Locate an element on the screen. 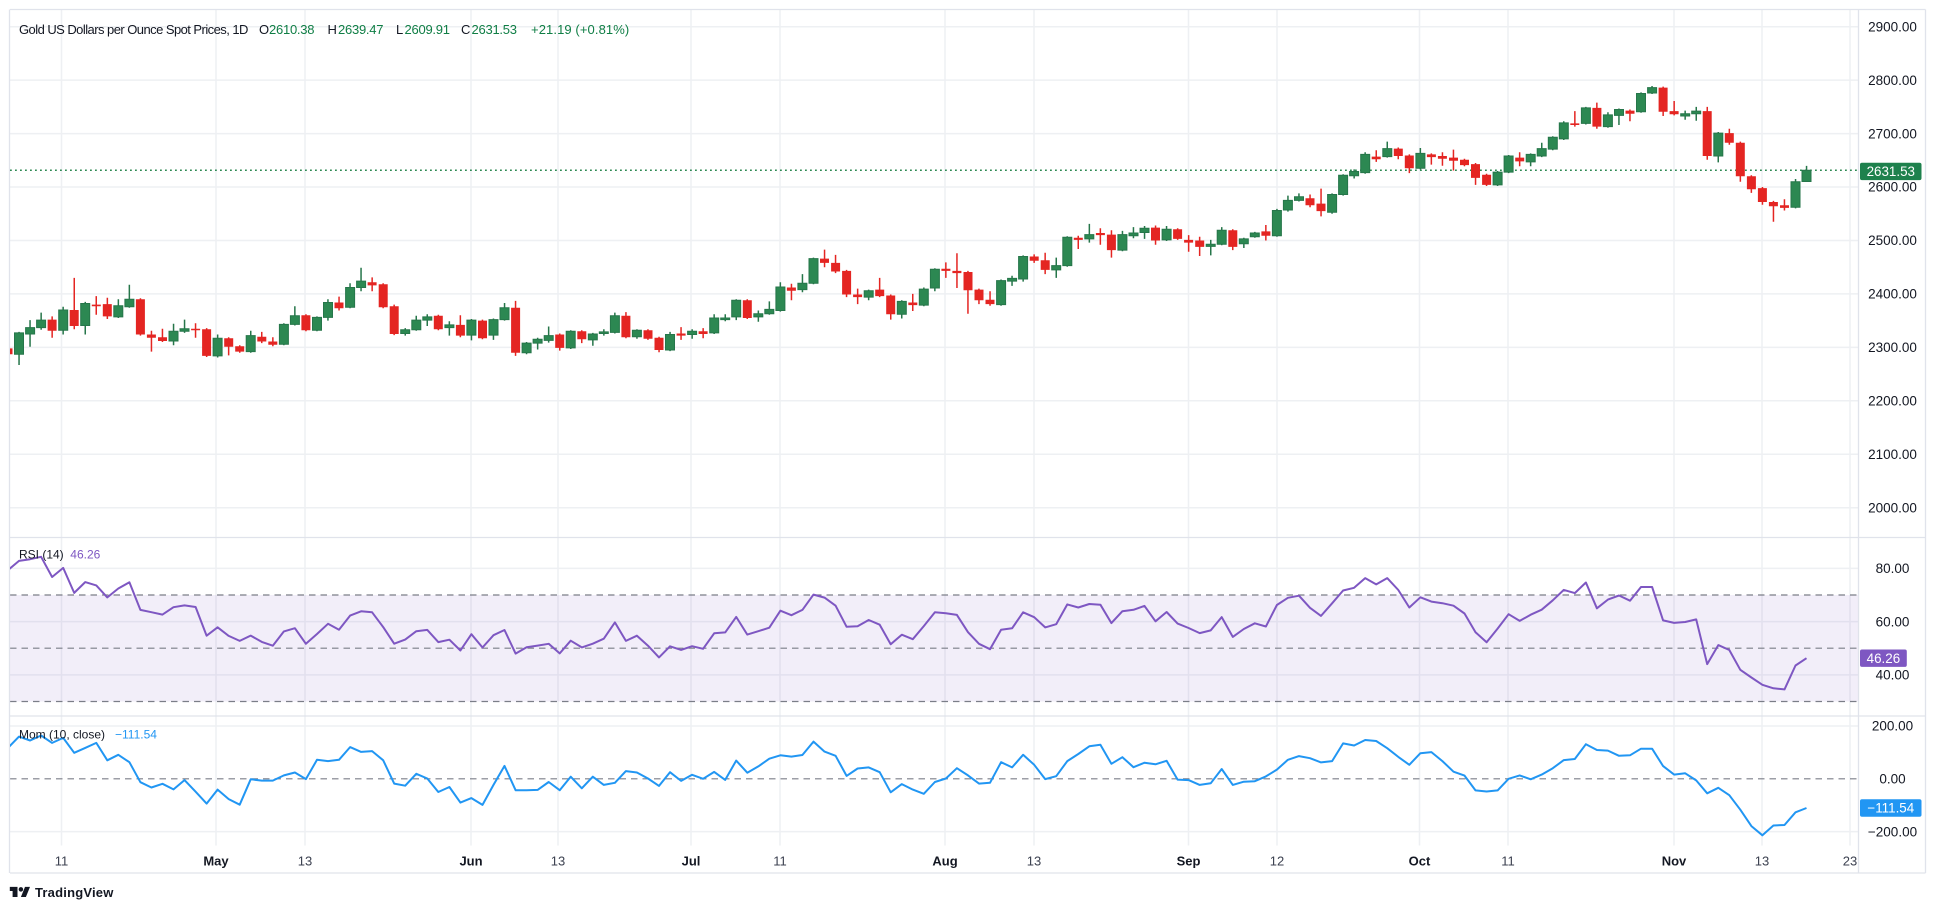 The width and height of the screenshot is (1936, 910). svg-text: C is located at coordinates (465, 29).